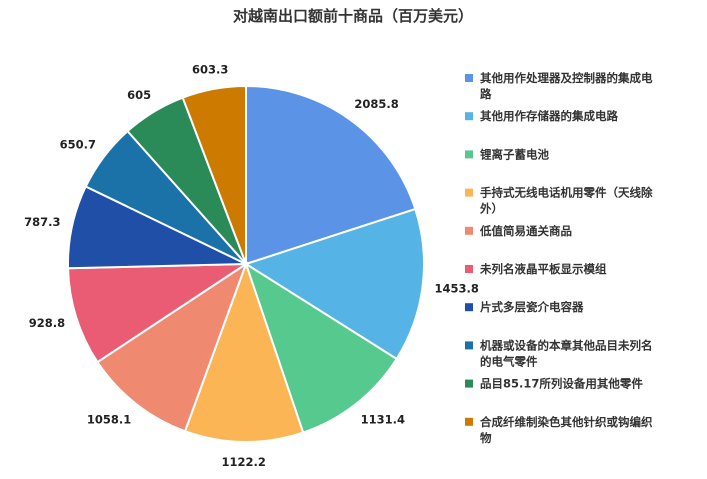  What do you see at coordinates (549, 116) in the screenshot?
I see `legend-label: 其他用作存储器的集成电路` at bounding box center [549, 116].